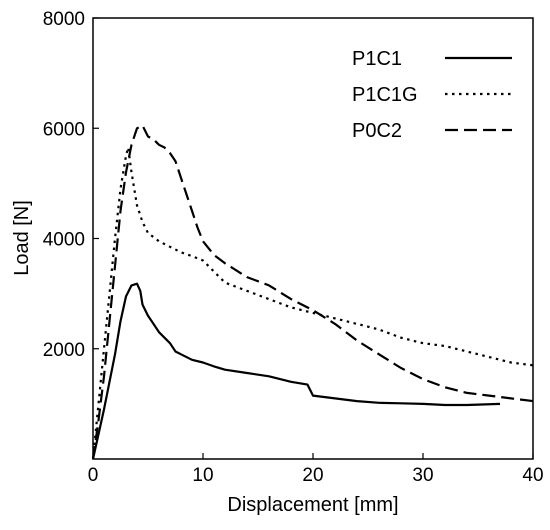 The image size is (550, 530). Describe the element at coordinates (432, 95) in the screenshot. I see `legend: P1C1 P1C1G P0C2` at that location.